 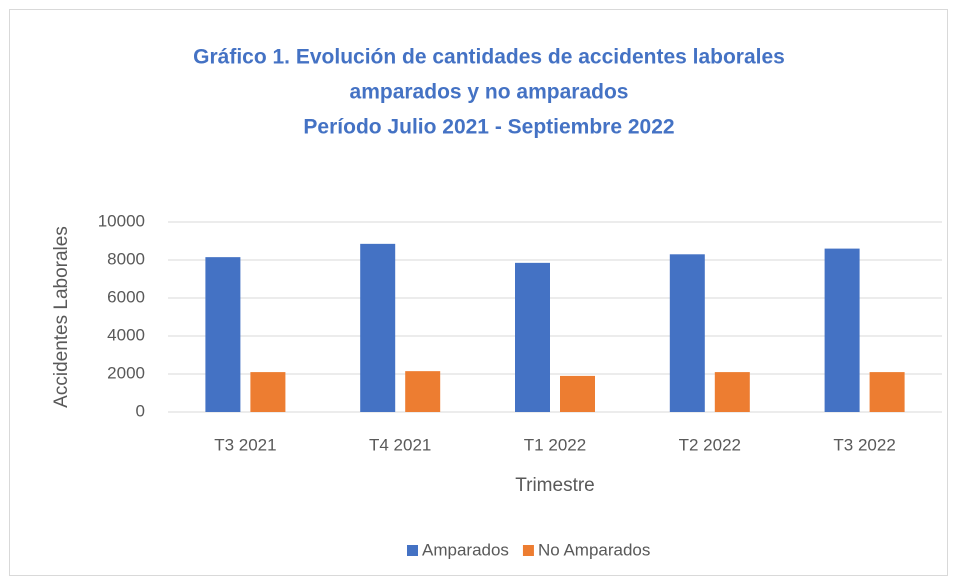 I want to click on legend-label: No Amparados, so click(x=594, y=549).